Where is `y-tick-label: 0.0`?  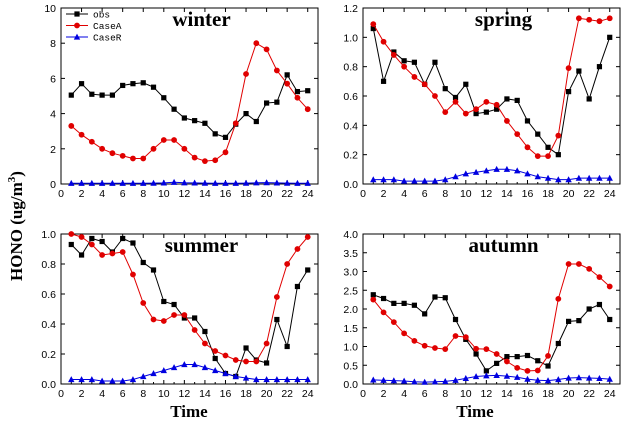 y-tick-label: 0.0 is located at coordinates (350, 185).